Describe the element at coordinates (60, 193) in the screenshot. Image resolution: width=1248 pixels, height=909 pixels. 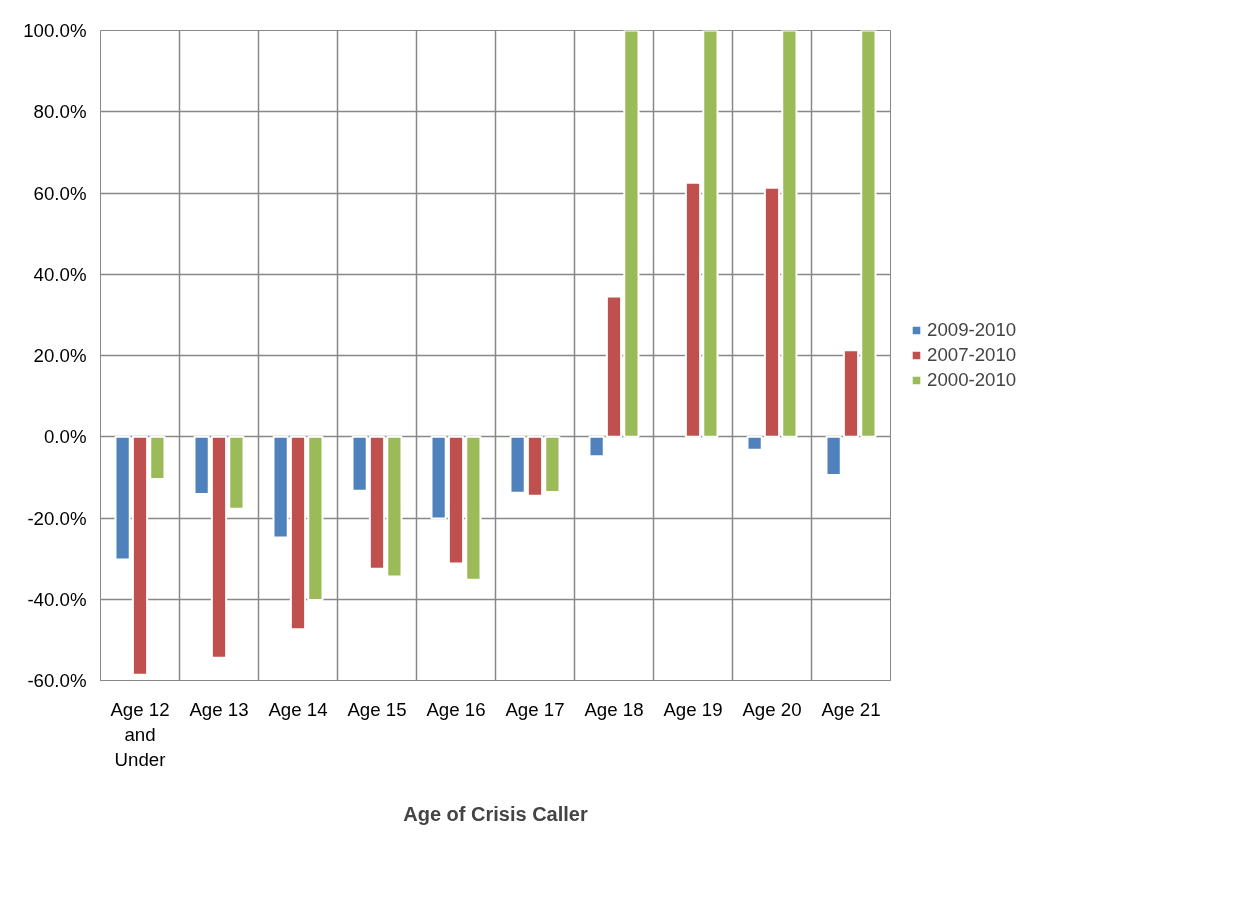
I see `y-tick-label: 60.0%` at that location.